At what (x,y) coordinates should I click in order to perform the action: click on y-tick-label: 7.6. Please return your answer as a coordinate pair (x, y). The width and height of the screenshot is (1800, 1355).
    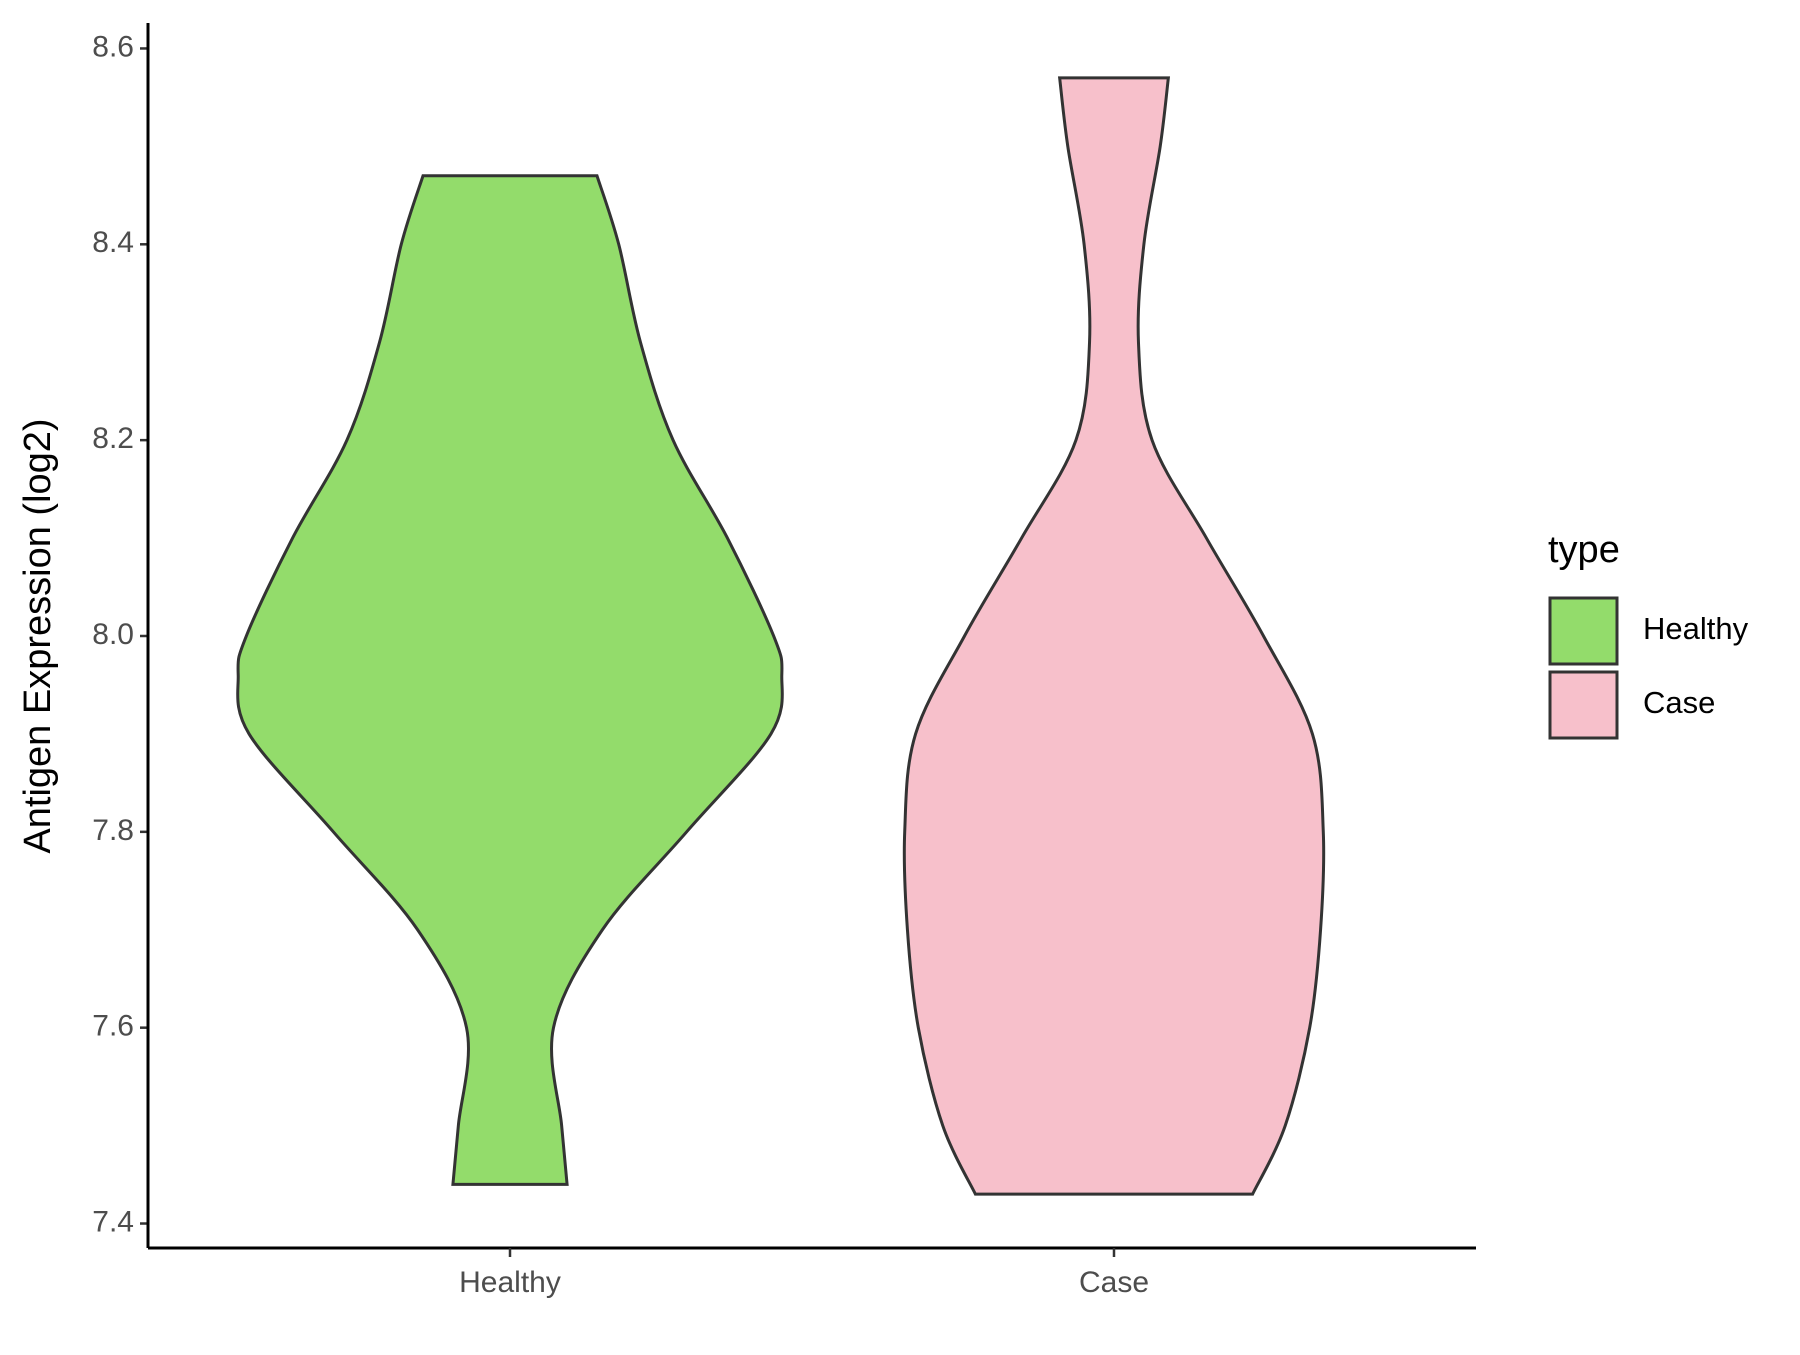
    Looking at the image, I should click on (113, 1026).